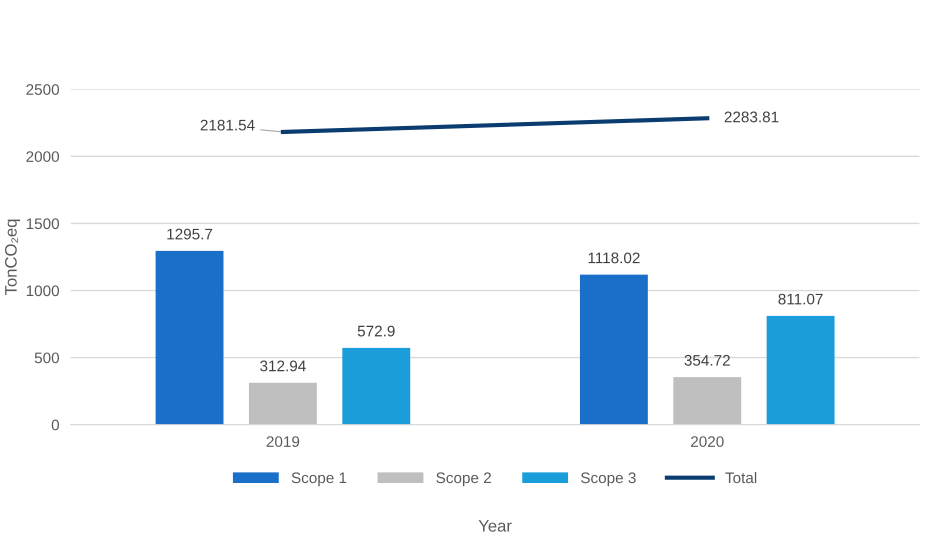 The width and height of the screenshot is (943, 541). What do you see at coordinates (12, 258) in the screenshot?
I see `y-axis-title: TonCO₂eq` at bounding box center [12, 258].